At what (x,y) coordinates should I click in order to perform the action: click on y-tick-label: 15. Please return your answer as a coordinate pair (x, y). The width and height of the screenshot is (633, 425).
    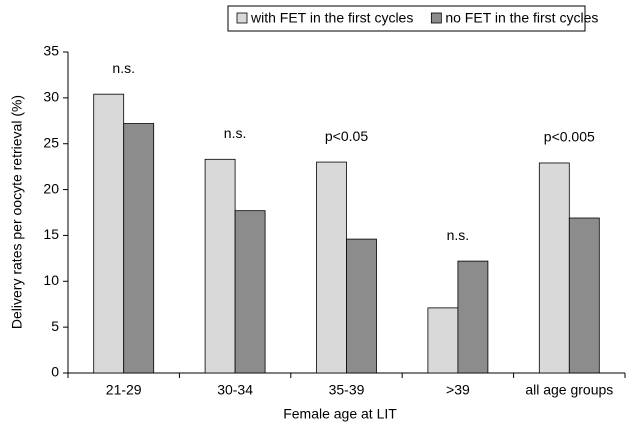
    Looking at the image, I should click on (51, 234).